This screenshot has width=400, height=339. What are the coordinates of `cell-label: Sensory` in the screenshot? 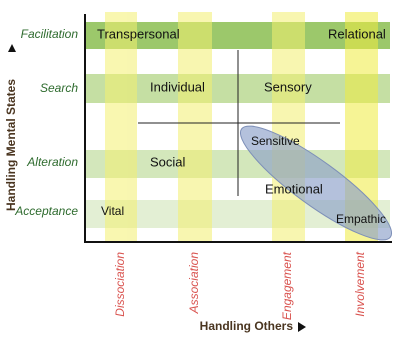 It's located at (288, 86).